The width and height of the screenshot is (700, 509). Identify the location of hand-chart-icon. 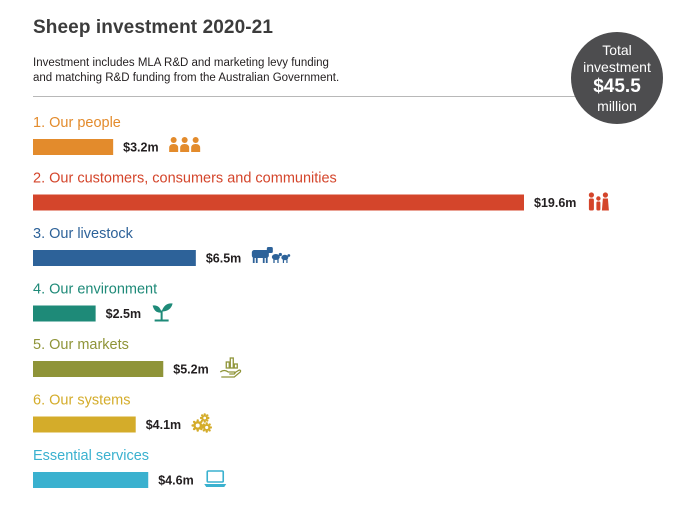
(230, 367).